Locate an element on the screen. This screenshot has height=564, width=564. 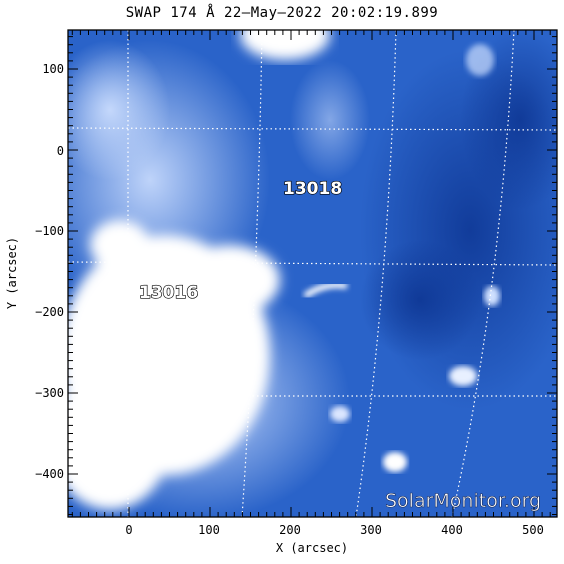
solarmonitor-watermark: SolarMonitor.org is located at coordinates (463, 501).